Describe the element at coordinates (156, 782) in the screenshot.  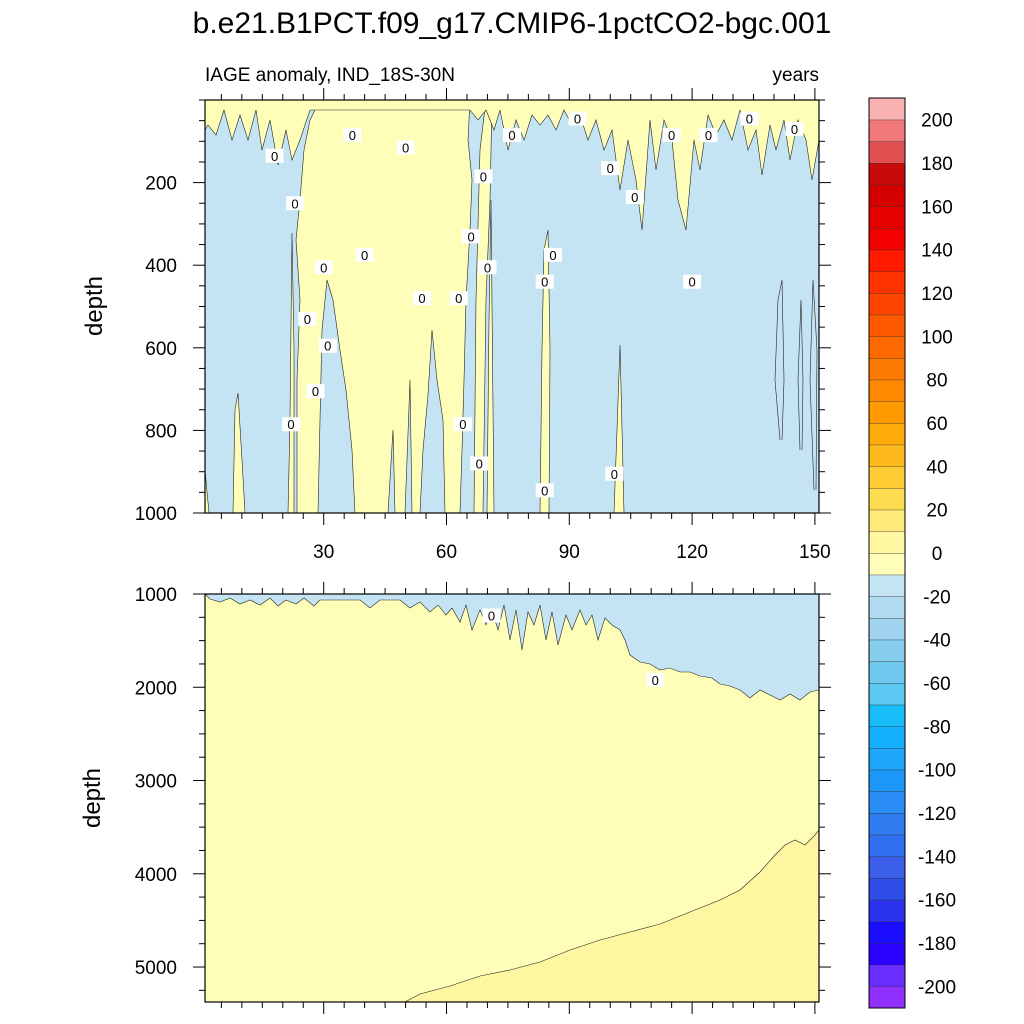
I see `y-tick-label: 3000` at that location.